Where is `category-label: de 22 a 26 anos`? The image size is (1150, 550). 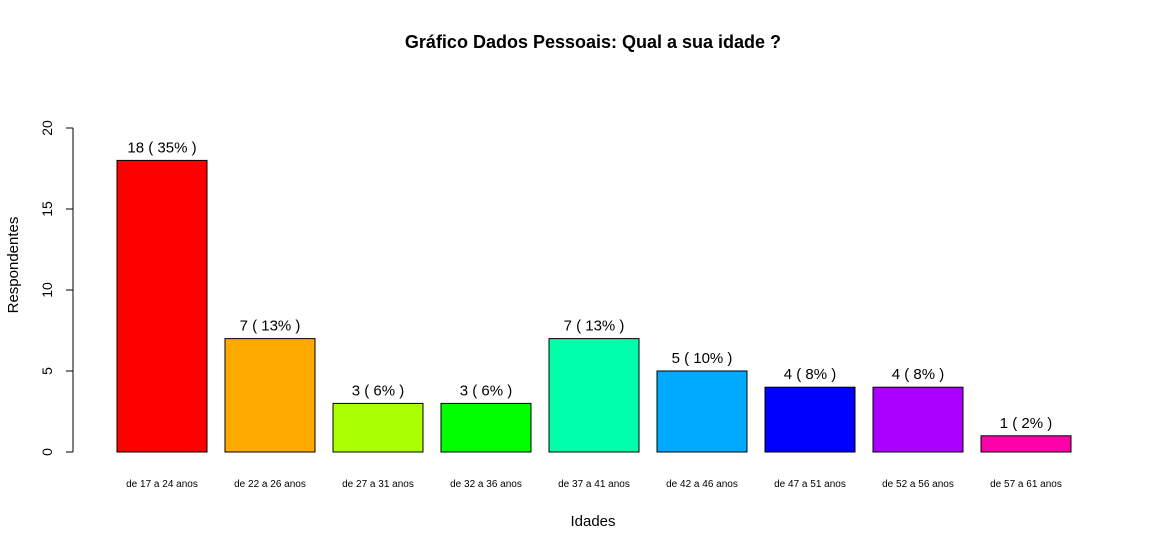
category-label: de 22 a 26 anos is located at coordinates (270, 484).